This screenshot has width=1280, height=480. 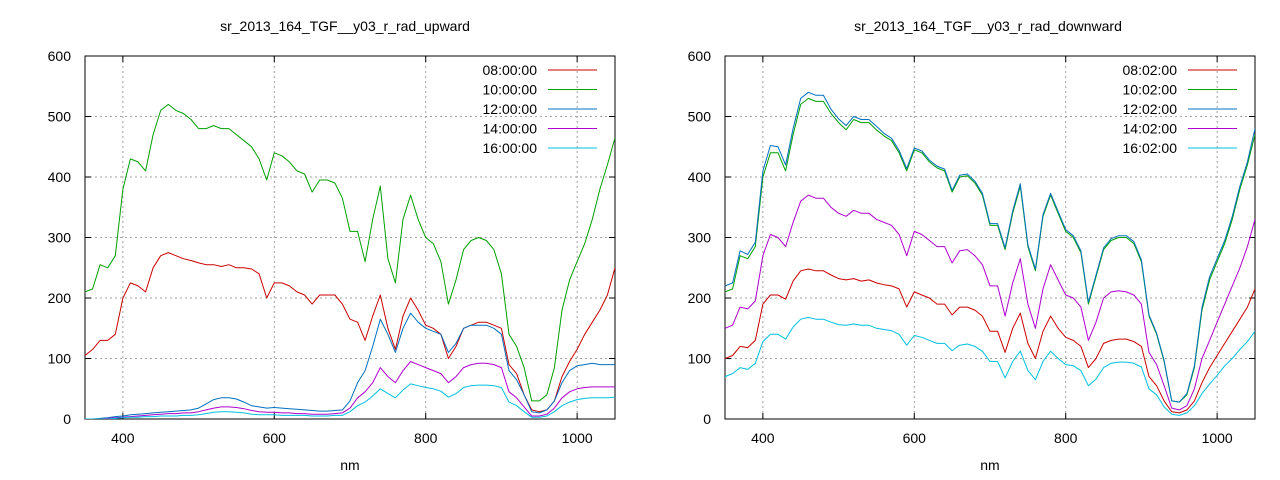 What do you see at coordinates (763, 438) in the screenshot?
I see `chart1-xtick-label: 400` at bounding box center [763, 438].